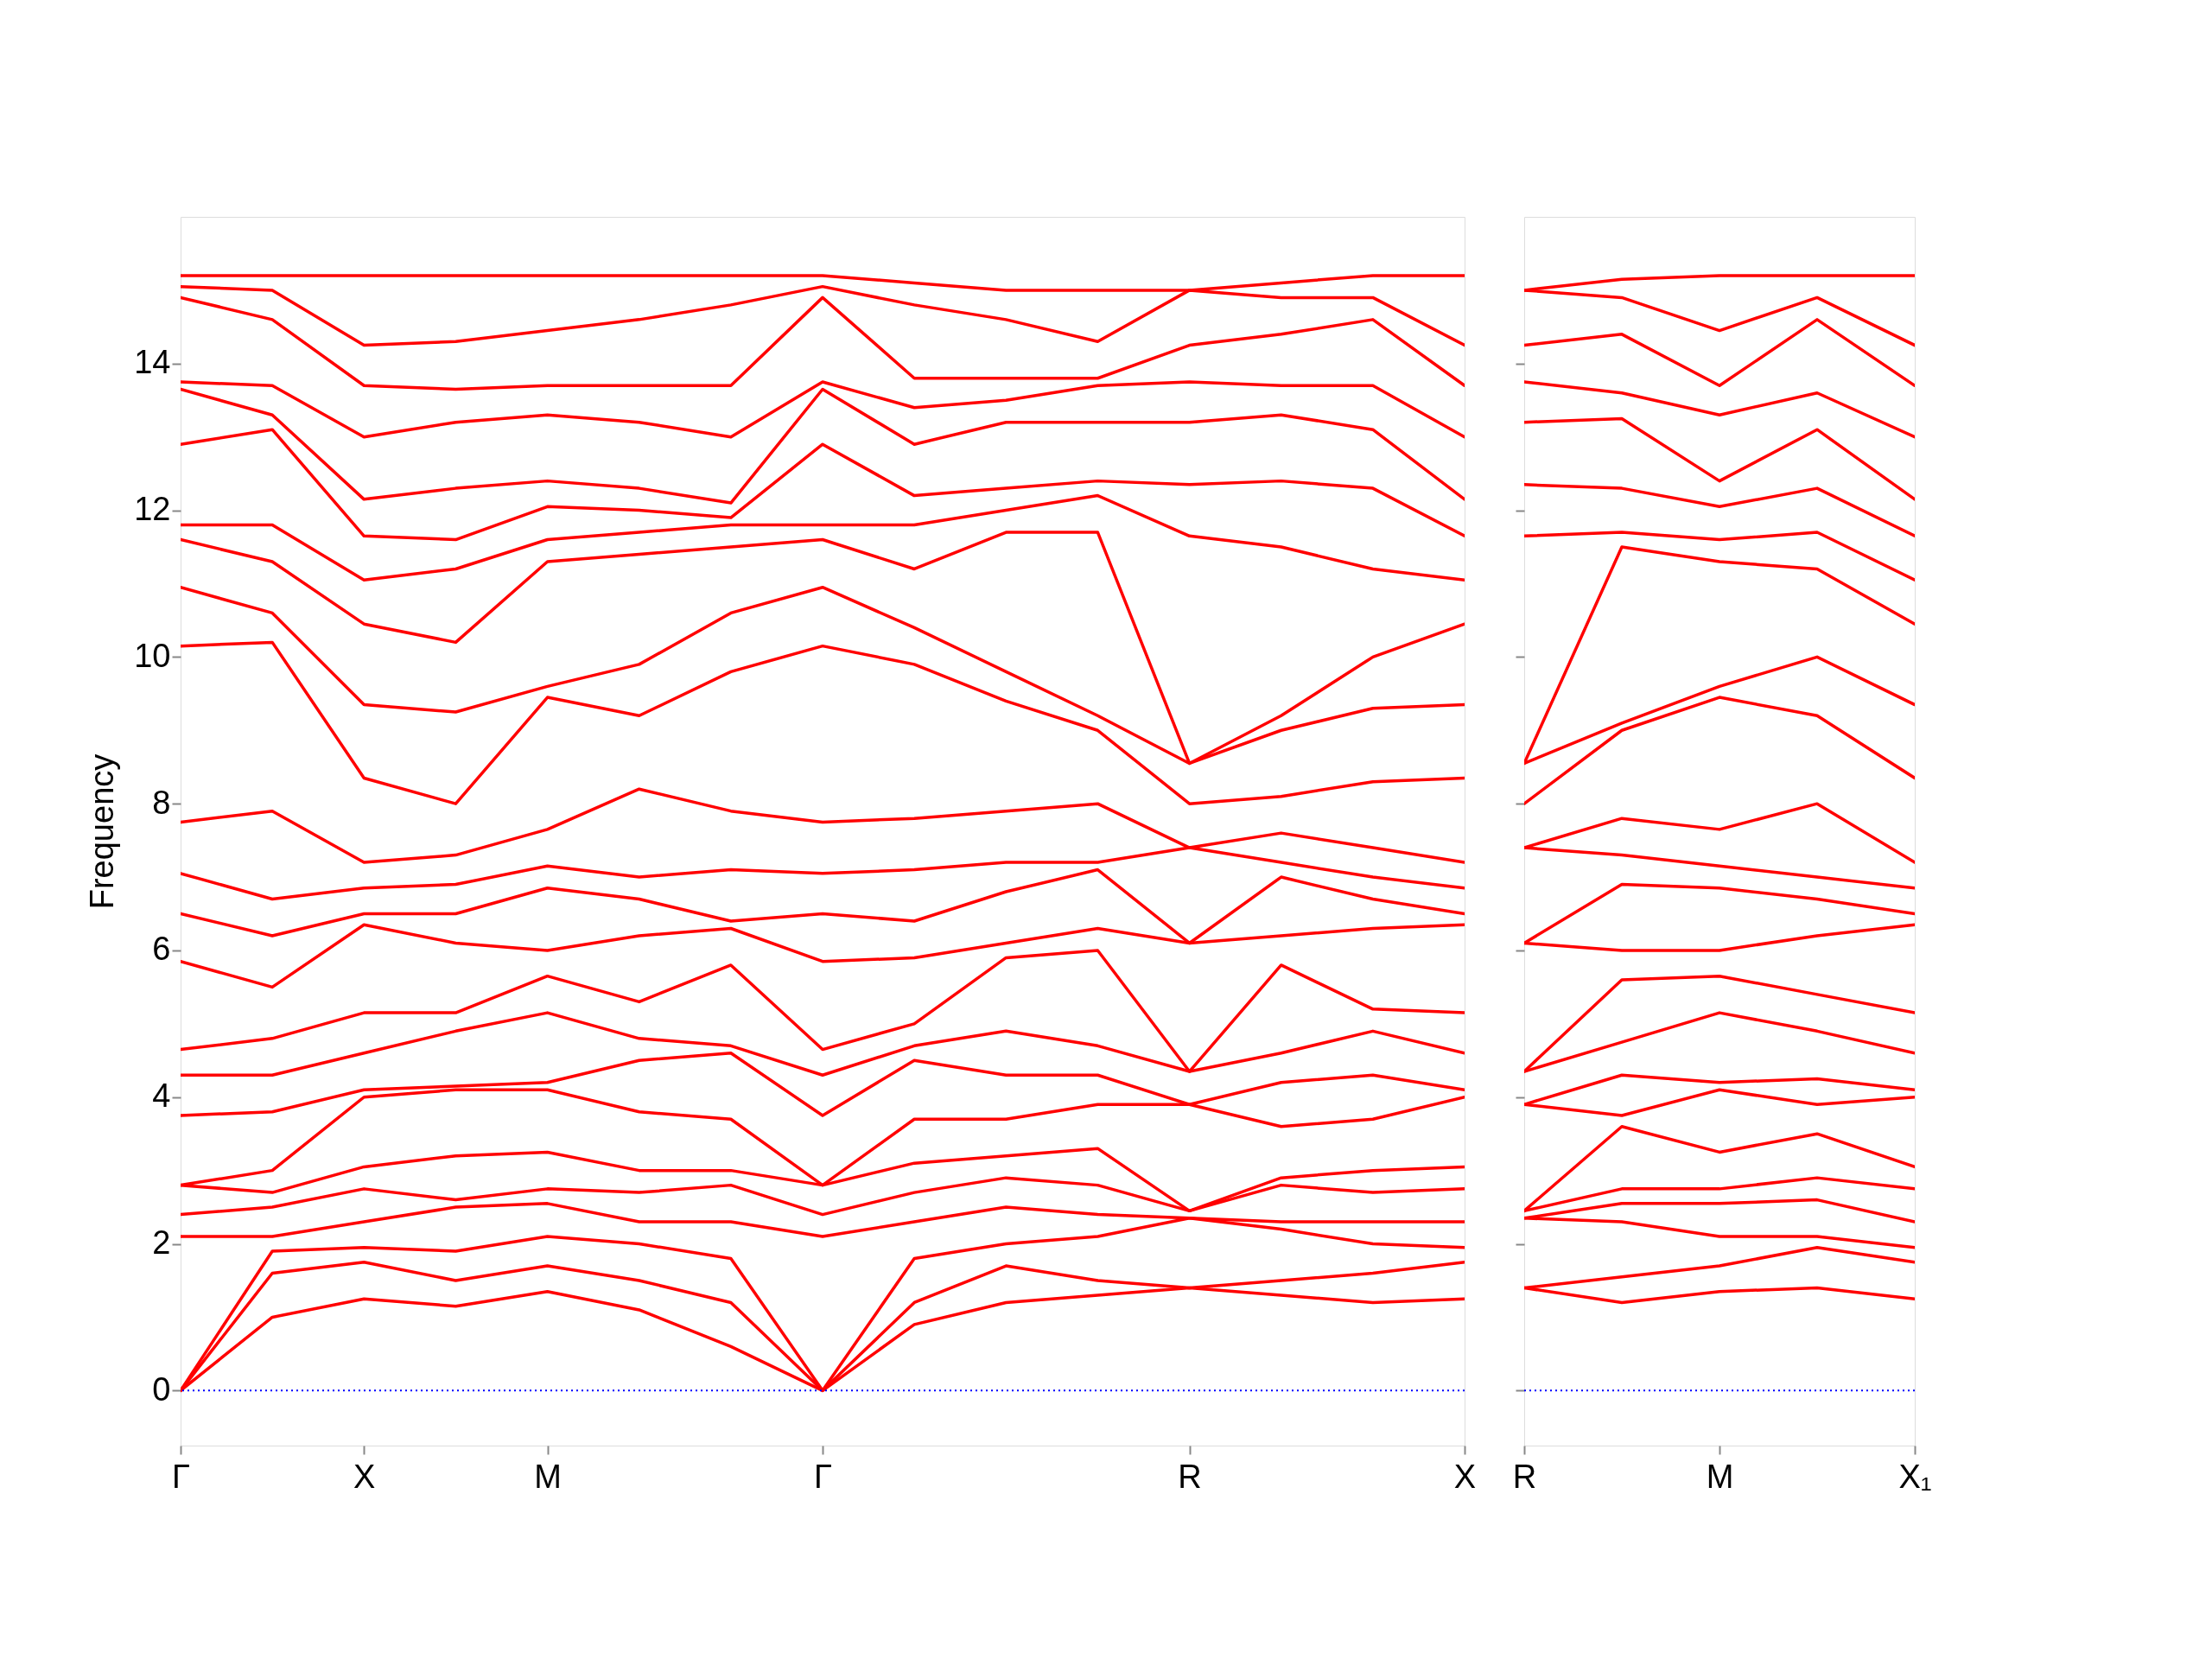  I want to click on y-axis-title: Frequency, so click(102, 831).